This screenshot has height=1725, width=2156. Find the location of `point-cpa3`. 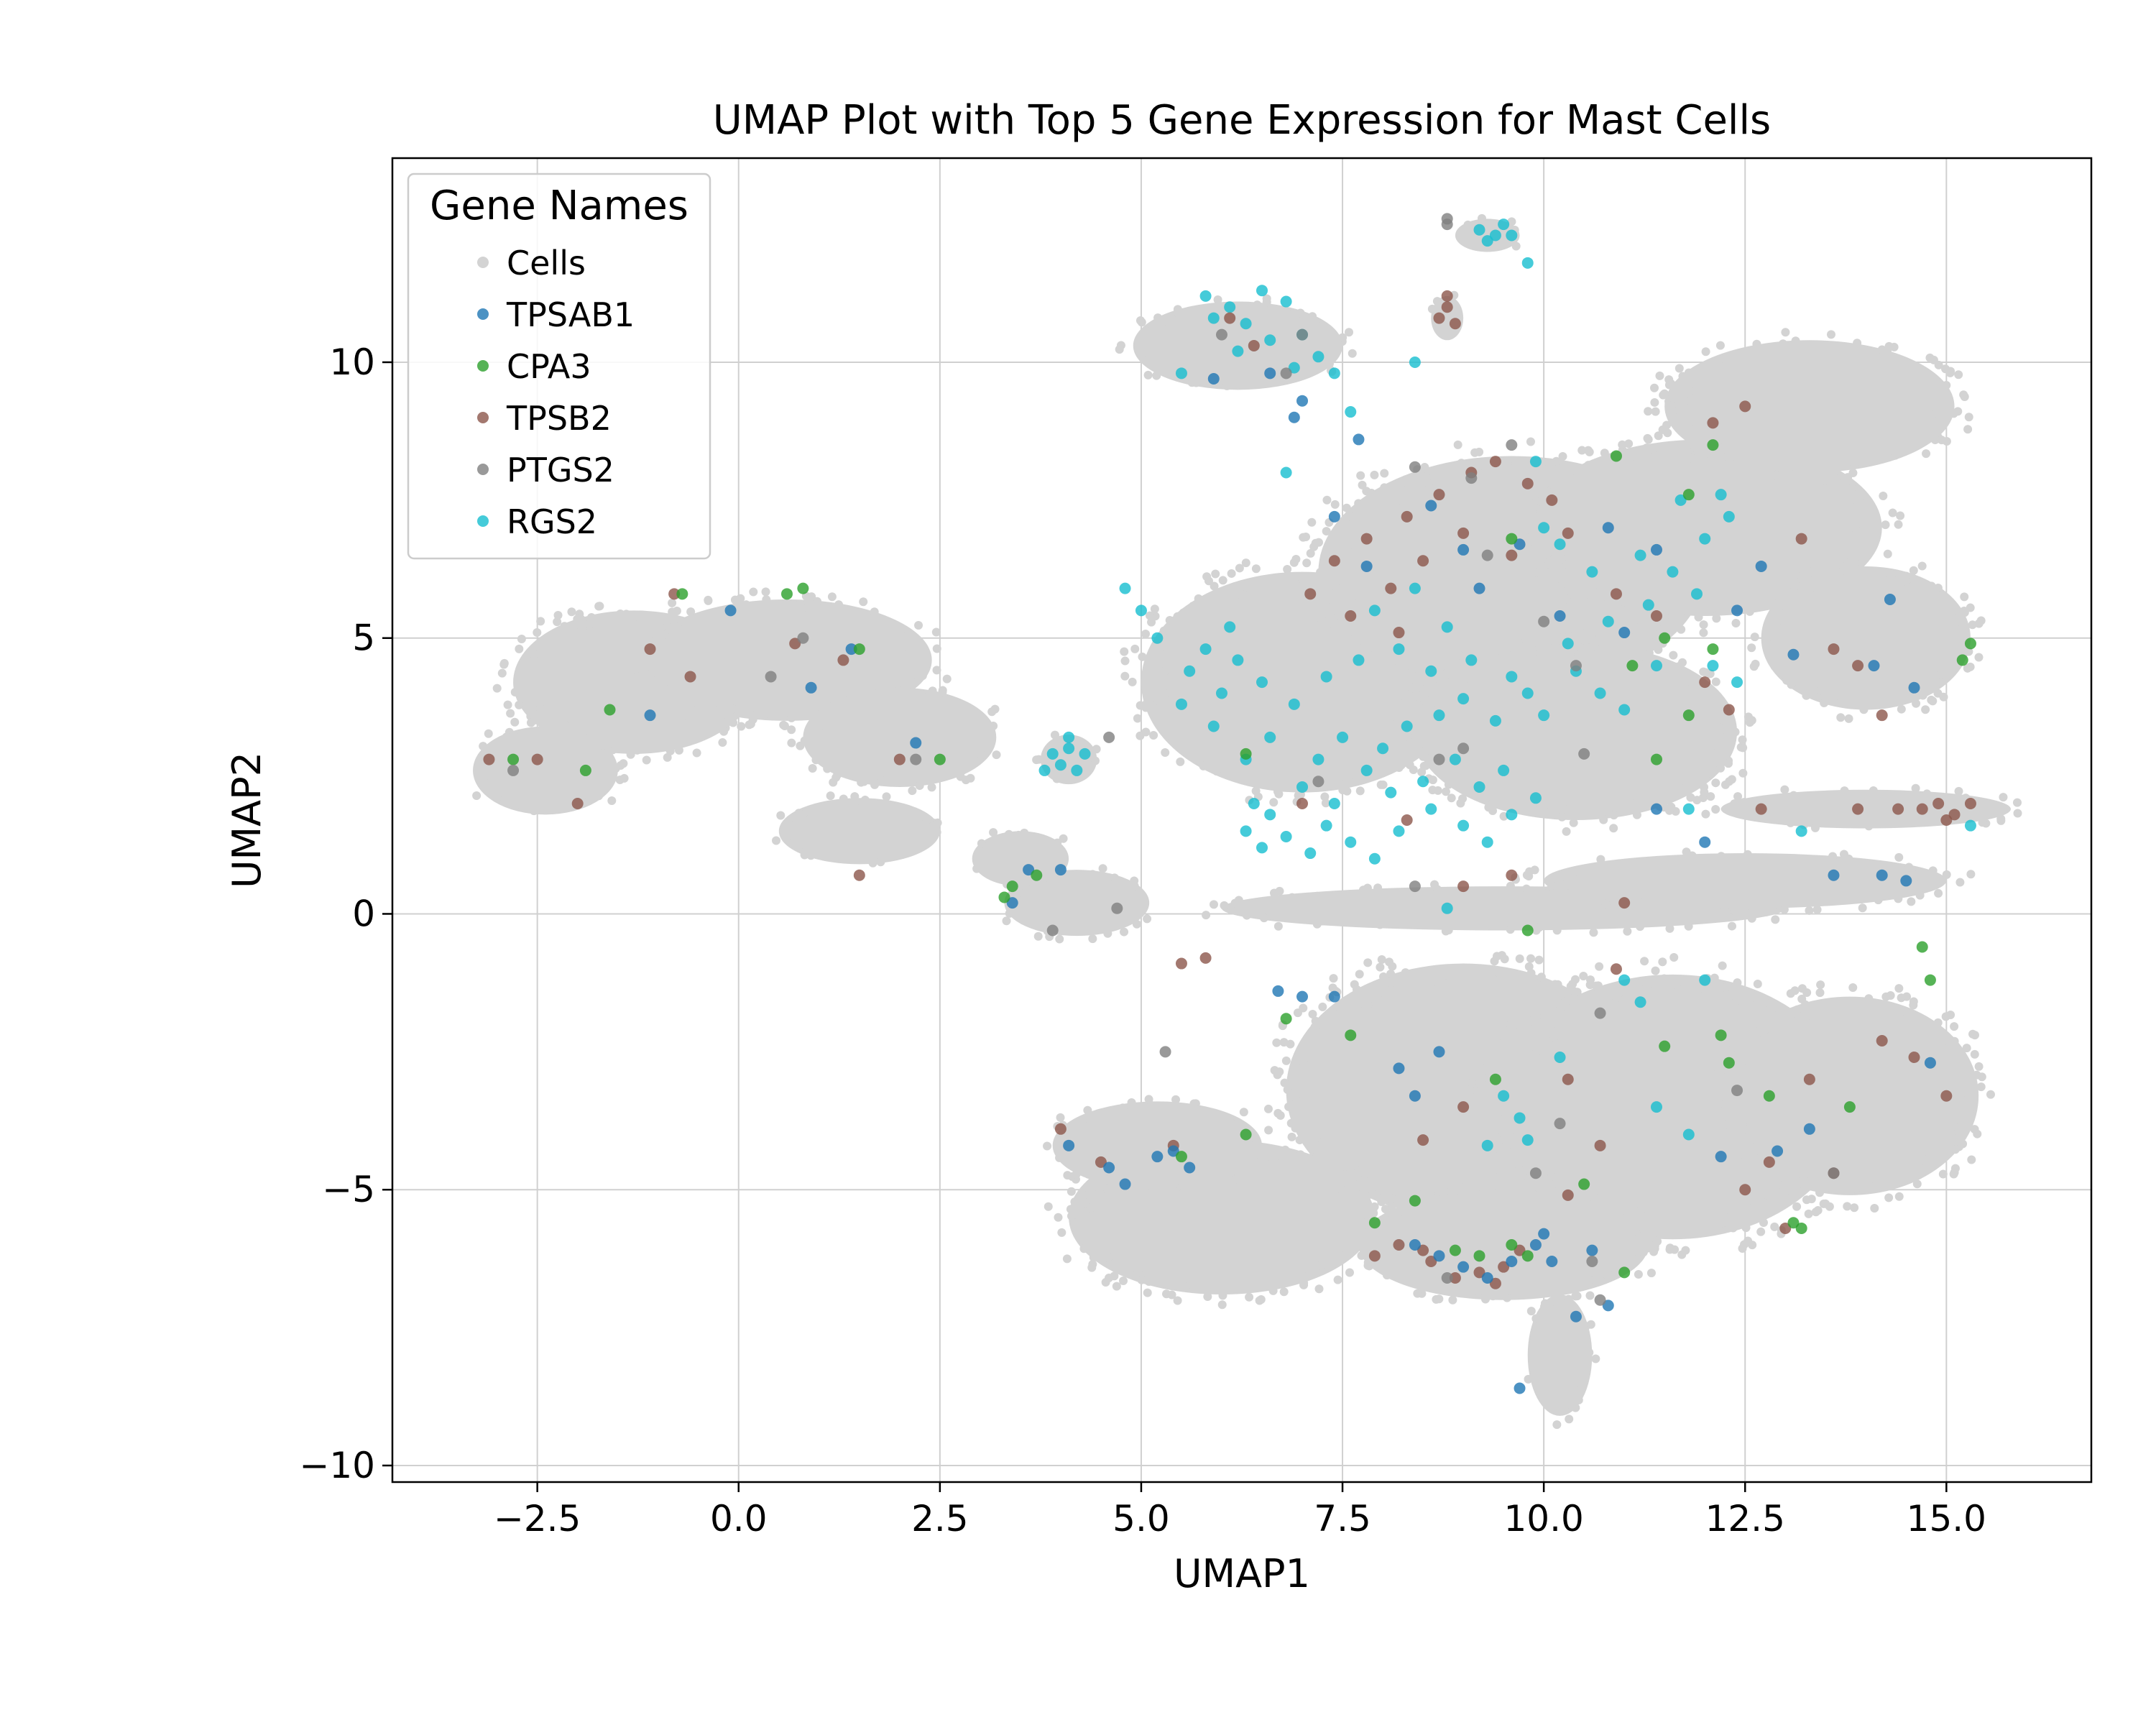

point-cpa3 is located at coordinates (787, 594).